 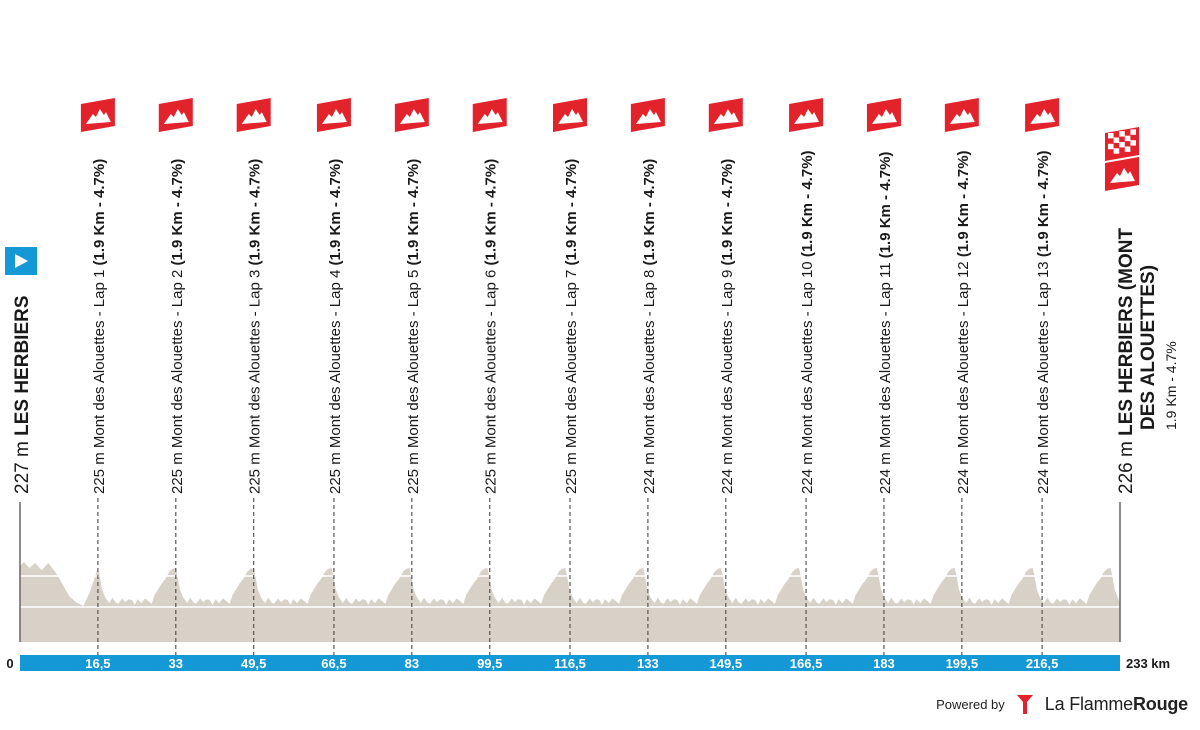 What do you see at coordinates (570, 663) in the screenshot?
I see `axis-tick-label: 116,5` at bounding box center [570, 663].